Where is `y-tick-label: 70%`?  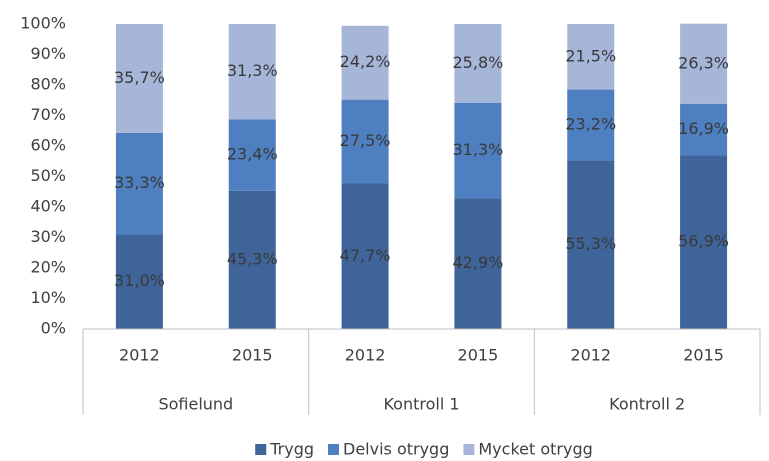
y-tick-label: 70% is located at coordinates (48, 114).